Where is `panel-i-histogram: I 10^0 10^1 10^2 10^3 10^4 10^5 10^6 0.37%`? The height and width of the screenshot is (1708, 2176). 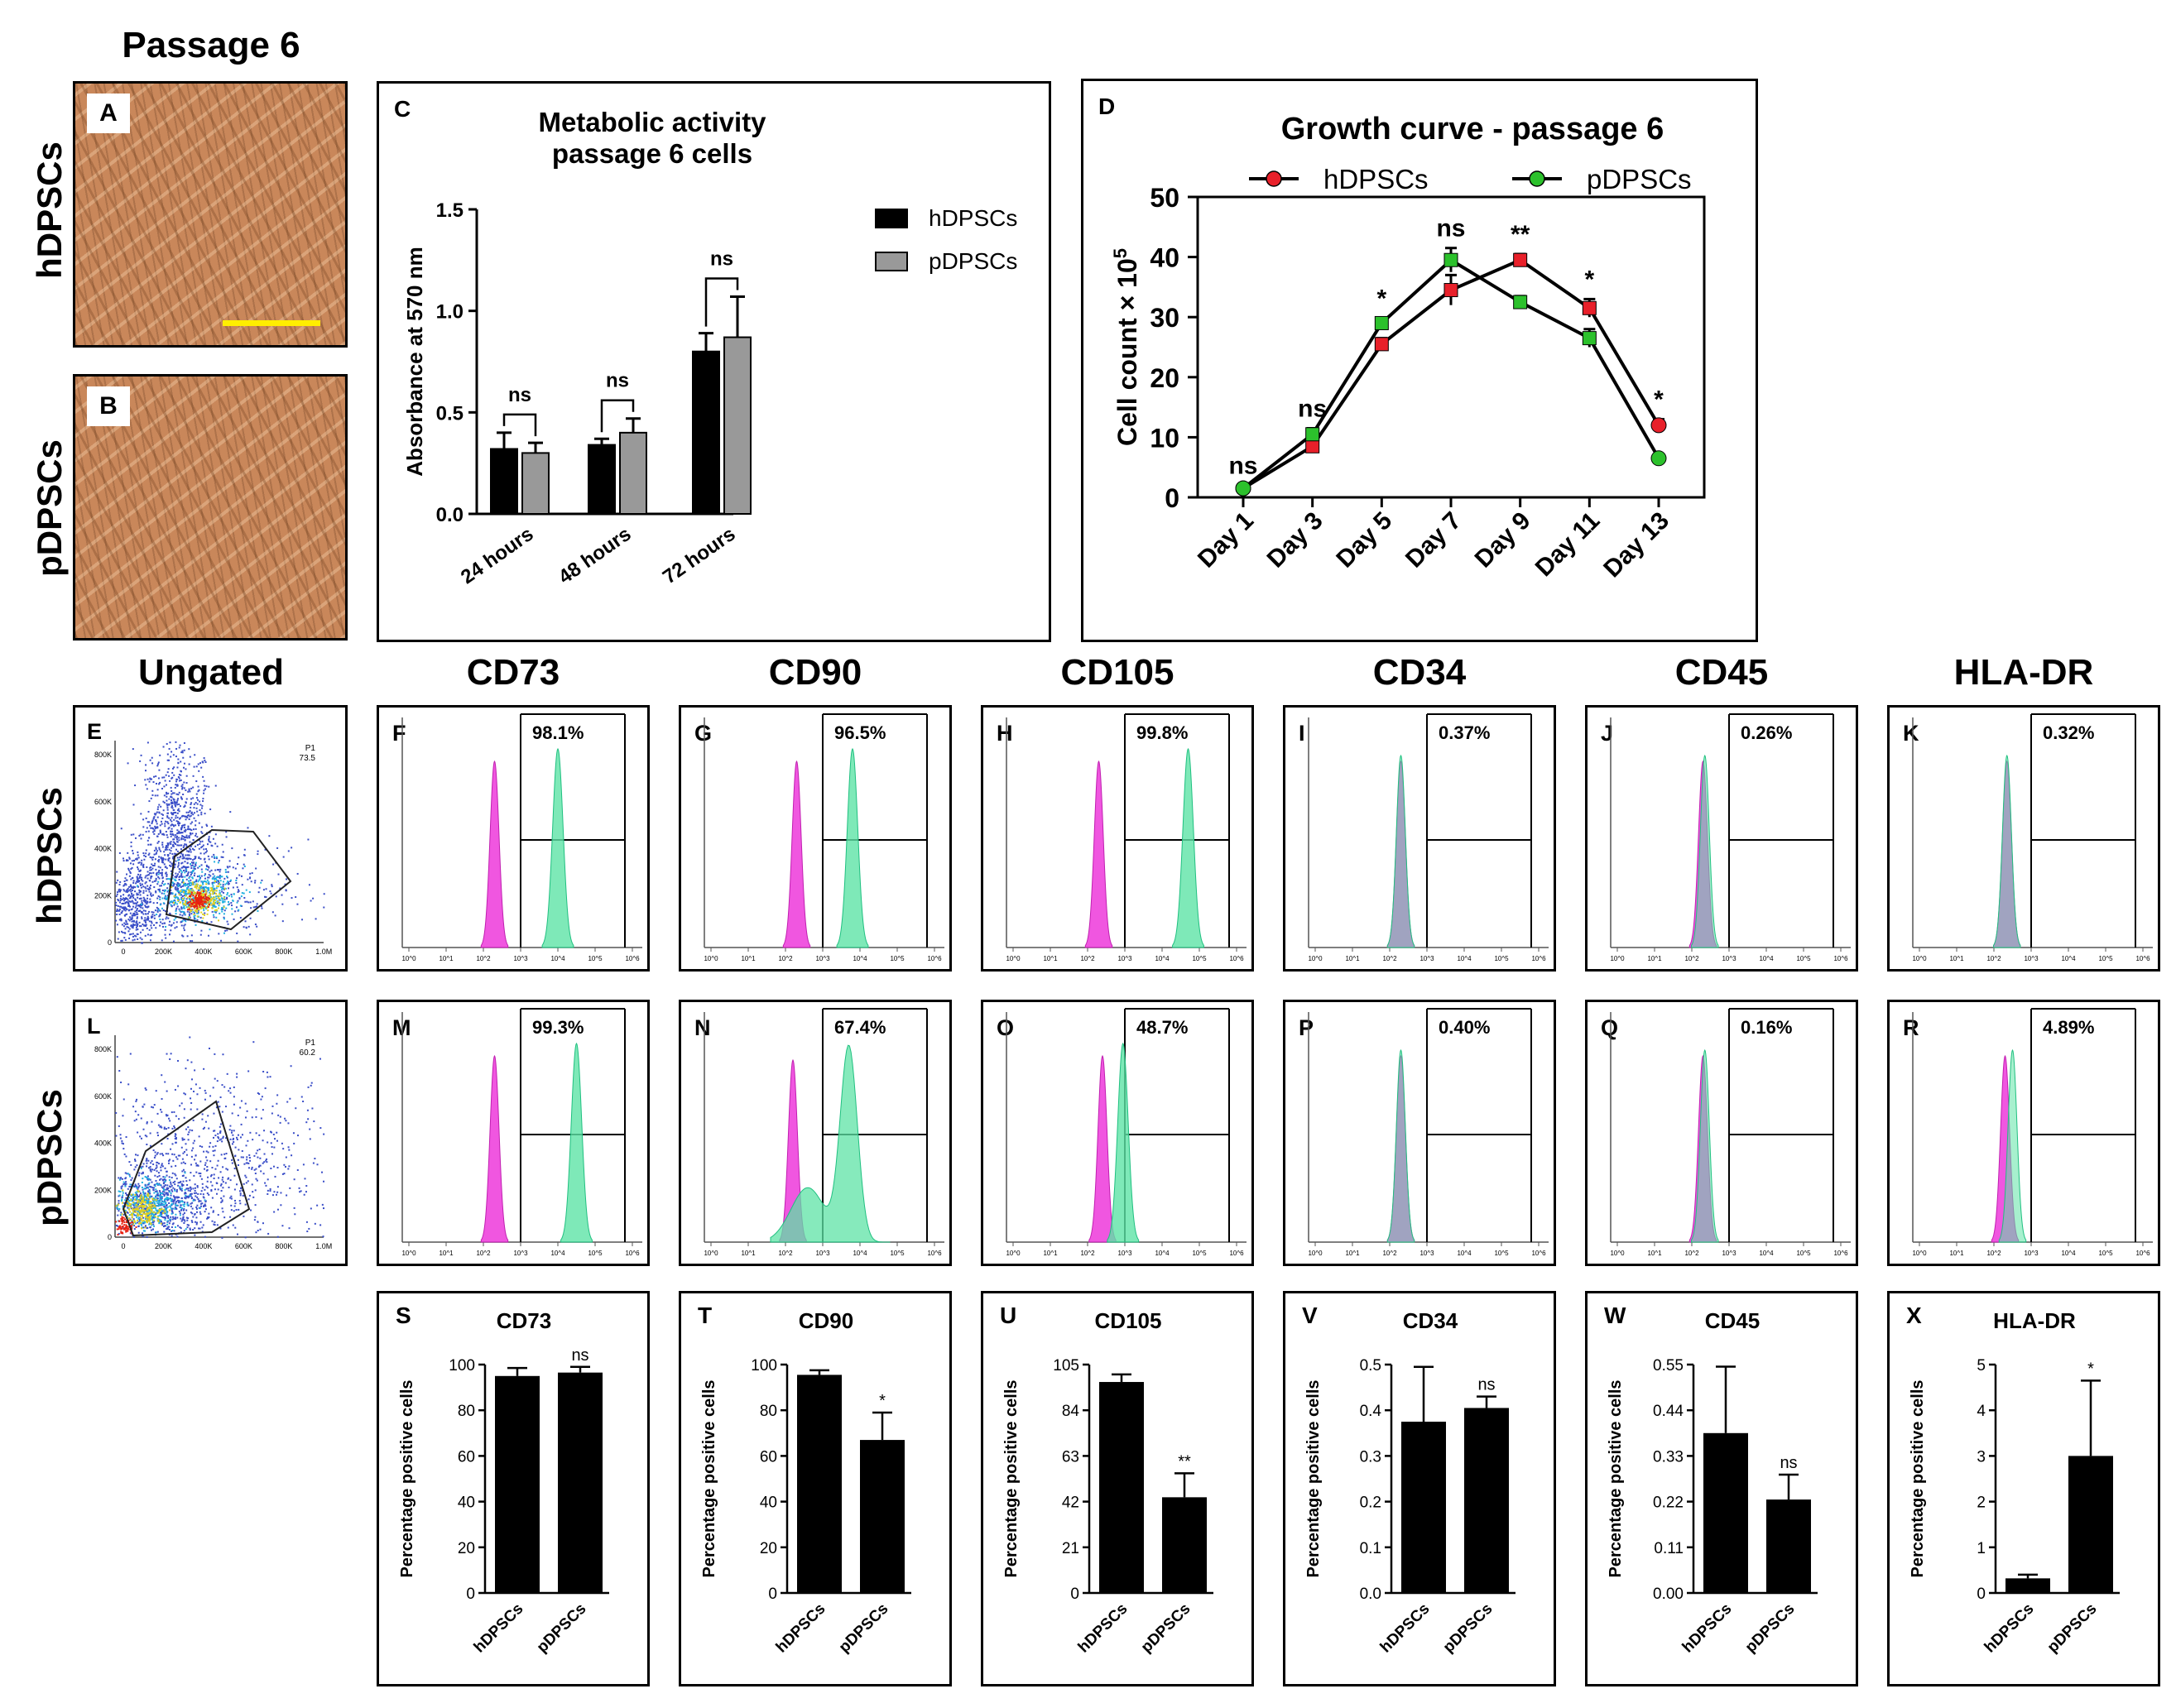
panel-i-histogram: I 10^0 10^1 10^2 10^3 10^4 10^5 10^6 0.37% is located at coordinates (1419, 838).